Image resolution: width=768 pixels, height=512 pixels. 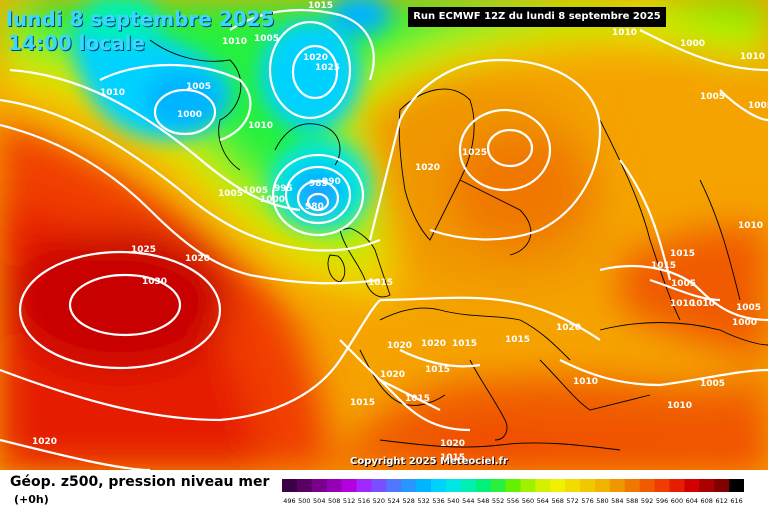 I want to click on isobar-1015a, so click(x=190, y=175).